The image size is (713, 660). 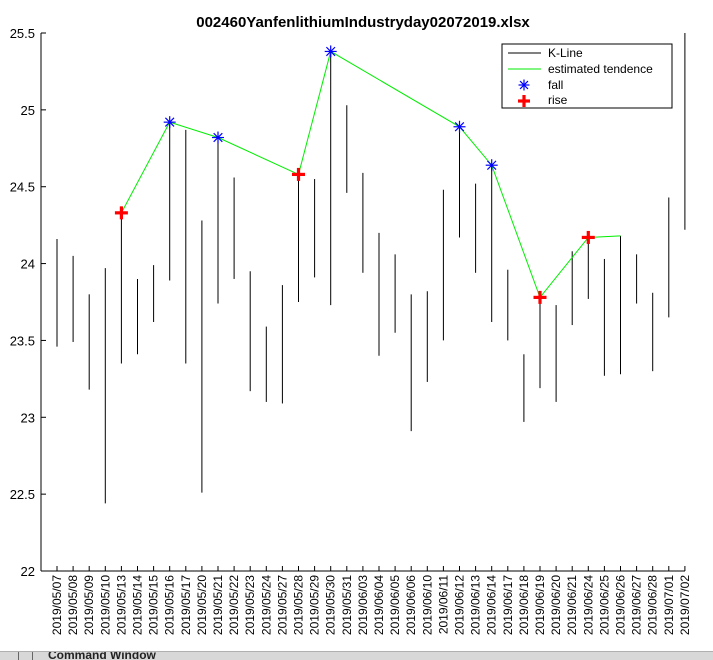 What do you see at coordinates (555, 85) in the screenshot?
I see `legend-fall-label: fall` at bounding box center [555, 85].